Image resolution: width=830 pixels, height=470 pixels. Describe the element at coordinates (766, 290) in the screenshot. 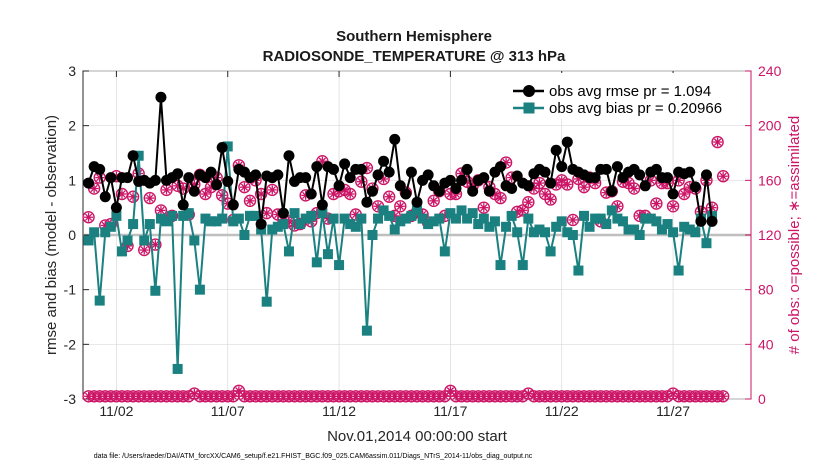

I see `y2-tick-label: 80` at that location.